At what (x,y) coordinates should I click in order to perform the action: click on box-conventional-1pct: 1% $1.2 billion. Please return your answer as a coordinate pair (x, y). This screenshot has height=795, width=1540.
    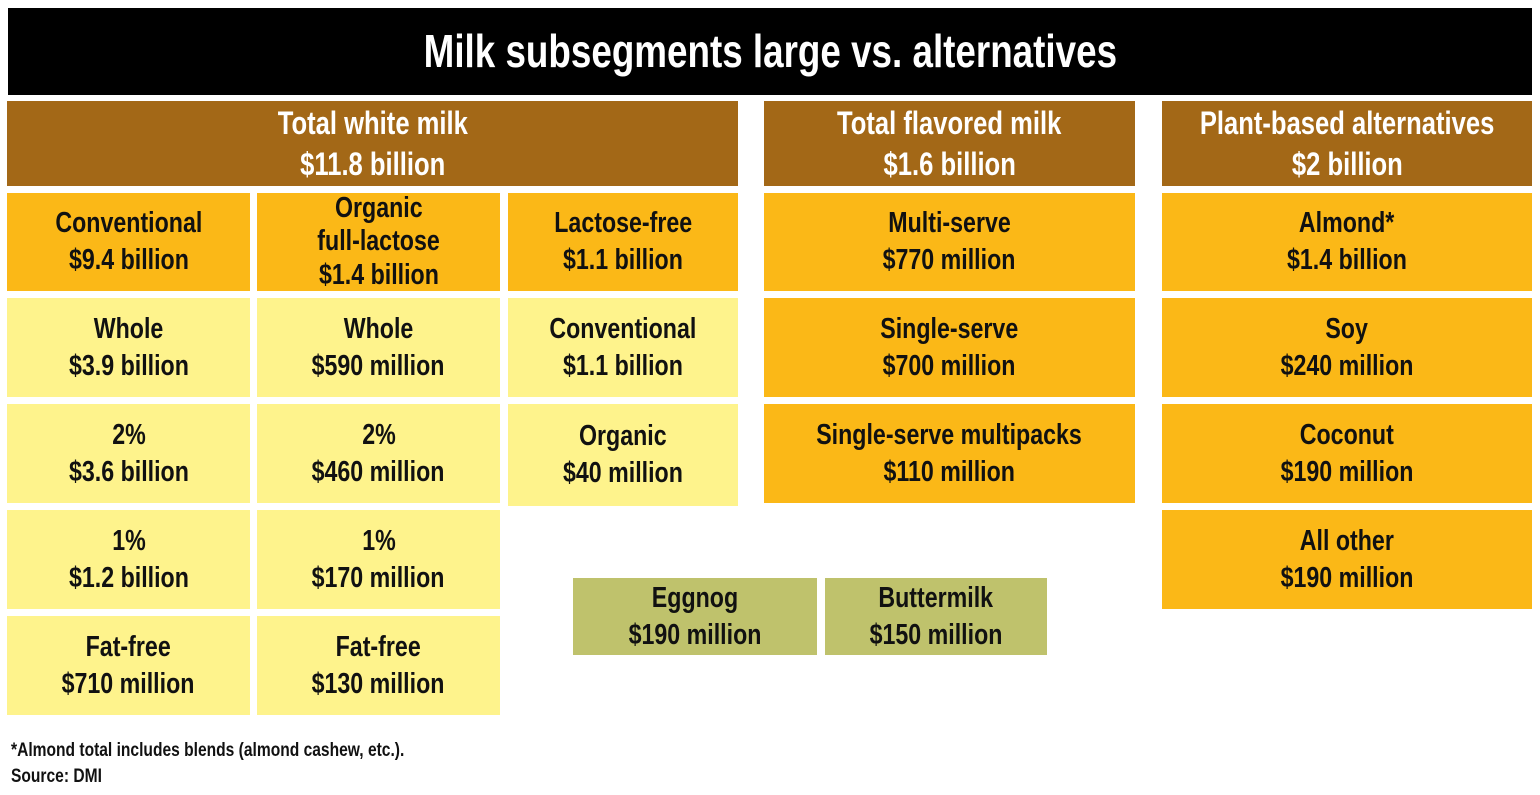
    Looking at the image, I should click on (128, 559).